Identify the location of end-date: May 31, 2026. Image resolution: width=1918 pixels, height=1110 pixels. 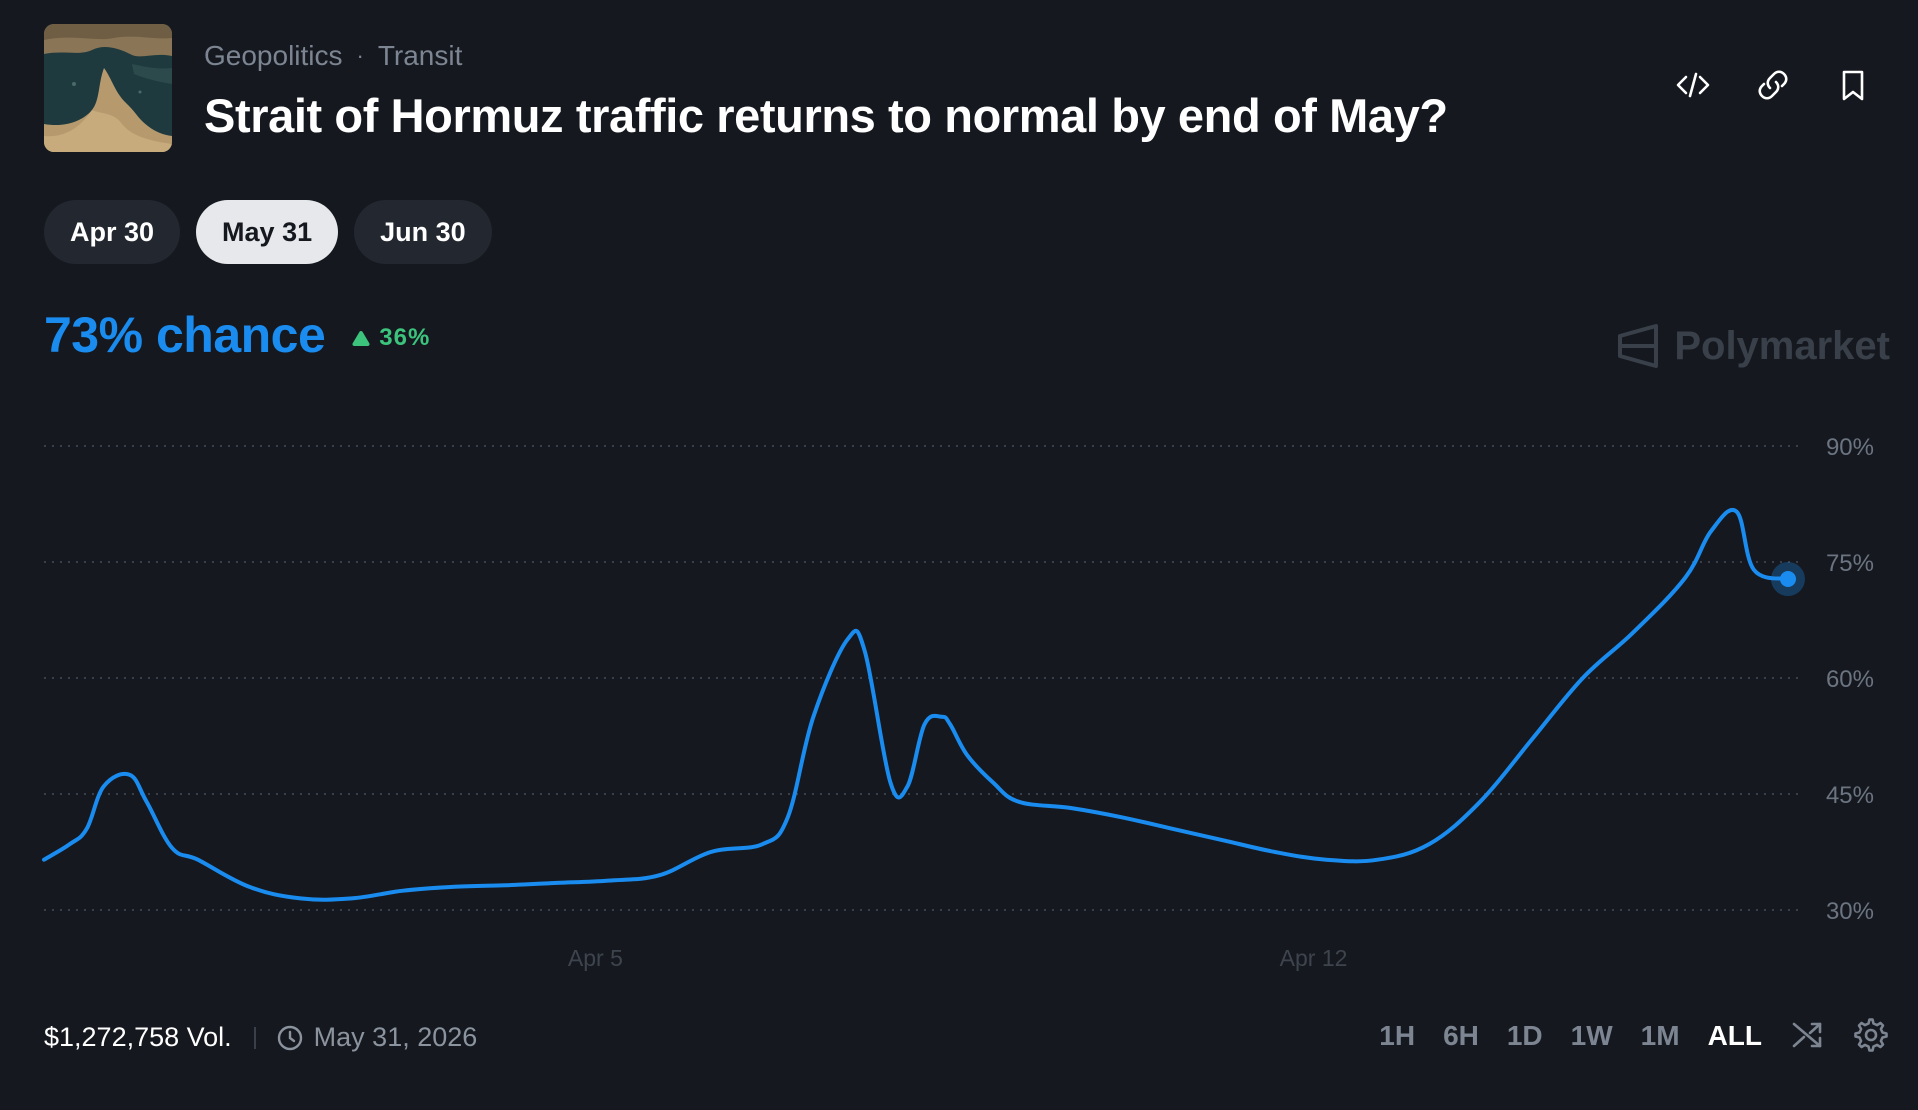
(377, 1037).